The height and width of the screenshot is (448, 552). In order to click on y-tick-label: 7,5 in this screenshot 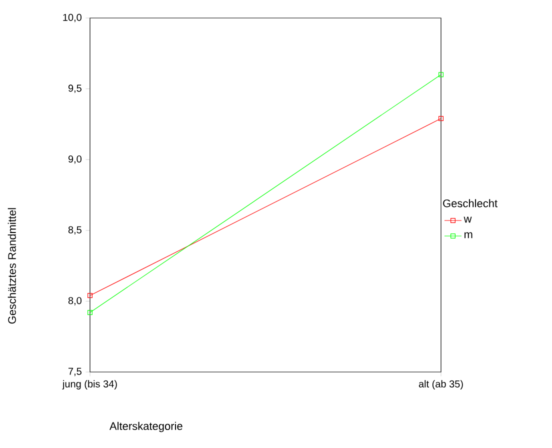, I will do `click(75, 372)`.